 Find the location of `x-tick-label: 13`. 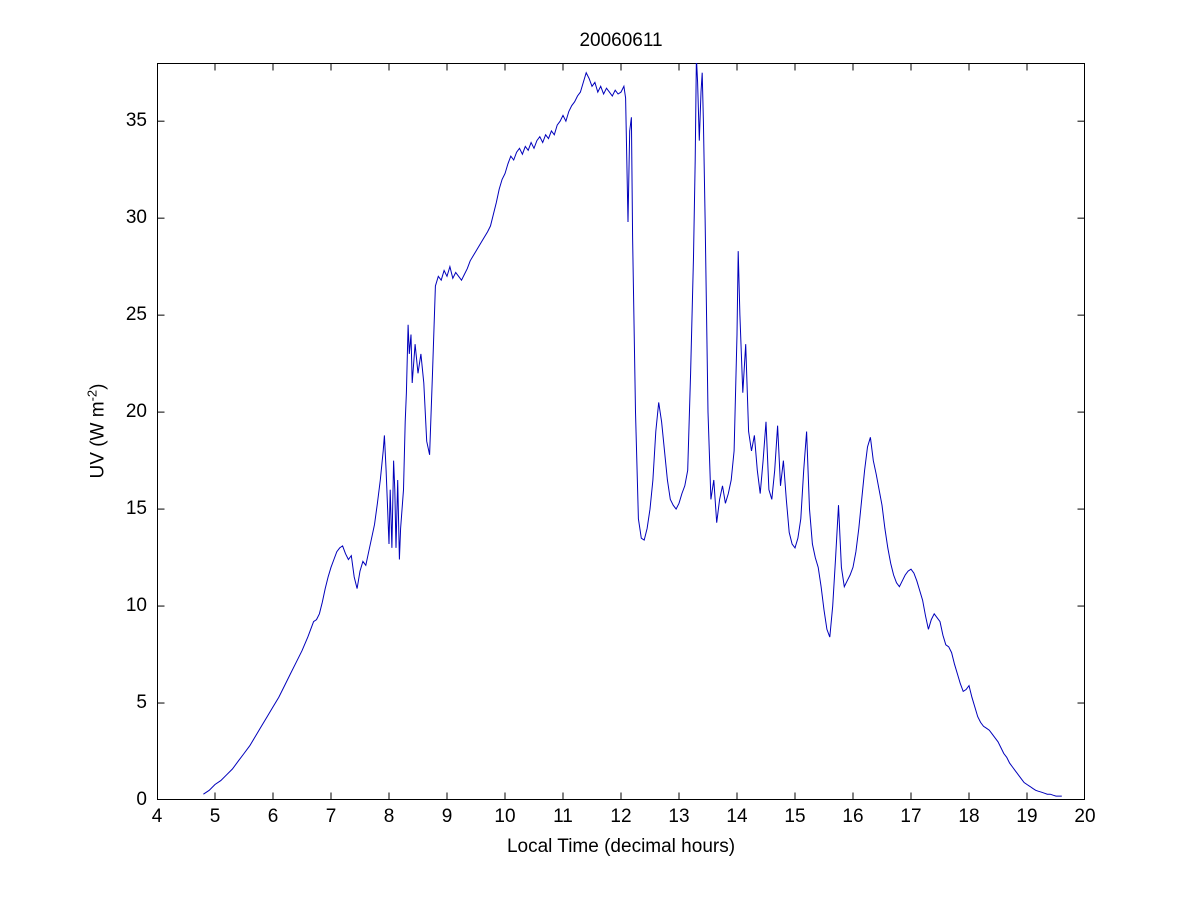

x-tick-label: 13 is located at coordinates (679, 816).